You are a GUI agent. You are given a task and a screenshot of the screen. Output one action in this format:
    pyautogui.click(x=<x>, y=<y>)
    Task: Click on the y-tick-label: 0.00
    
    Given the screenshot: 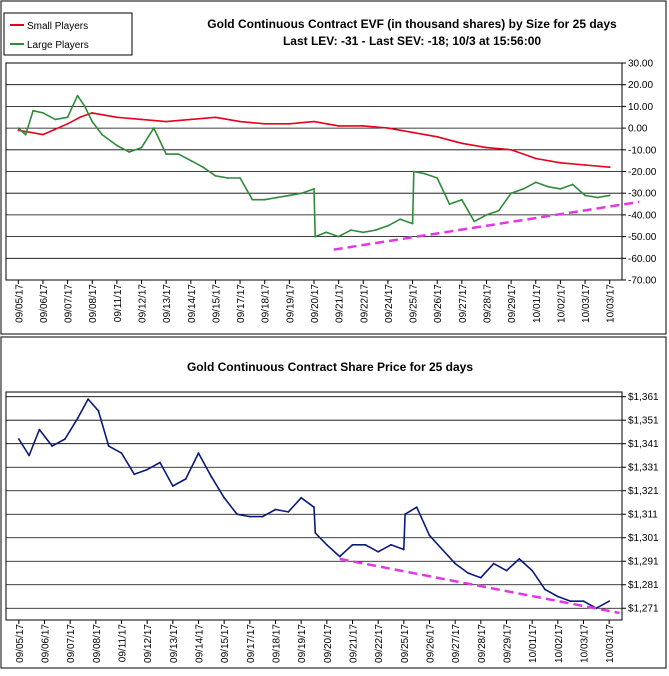 What is the action you would take?
    pyautogui.click(x=638, y=129)
    